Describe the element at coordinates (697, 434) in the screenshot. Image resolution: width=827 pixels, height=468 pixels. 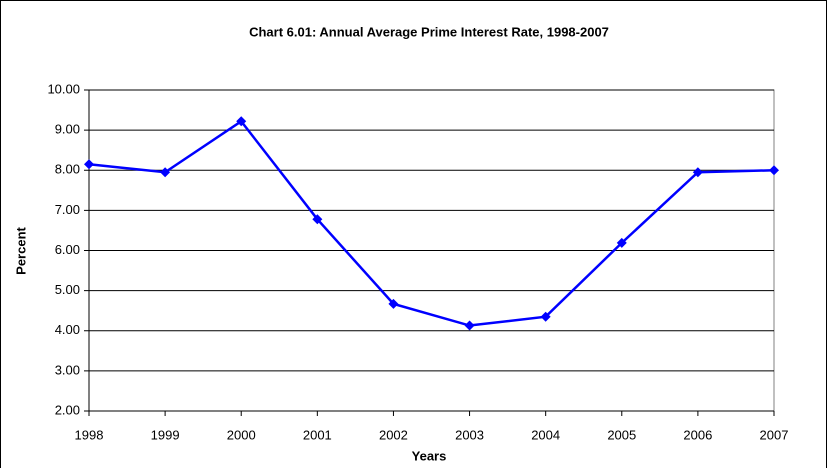
I see `x-tick-label: 2006` at that location.